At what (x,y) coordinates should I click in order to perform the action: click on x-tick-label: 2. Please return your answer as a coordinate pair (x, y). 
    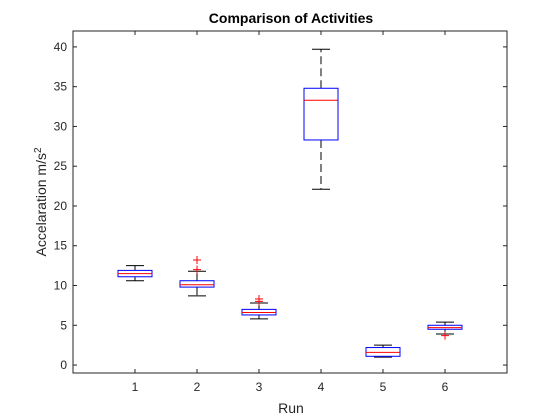
    Looking at the image, I should click on (197, 387).